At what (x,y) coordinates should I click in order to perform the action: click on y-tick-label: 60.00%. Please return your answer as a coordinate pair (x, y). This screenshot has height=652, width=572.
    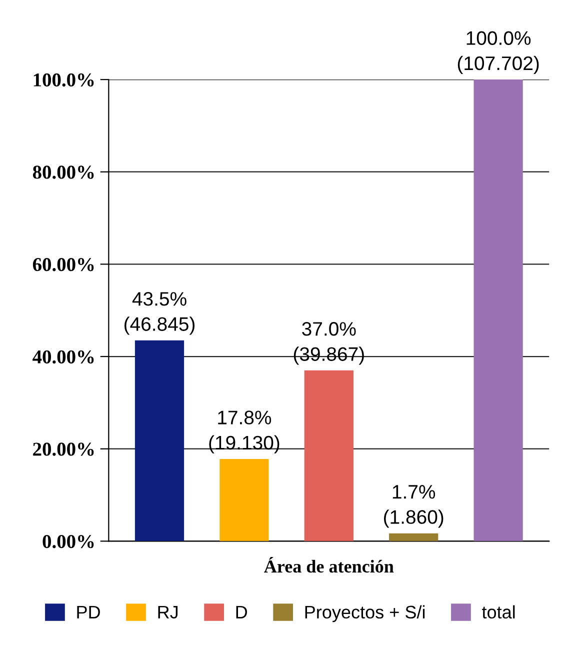
    Looking at the image, I should click on (63, 265).